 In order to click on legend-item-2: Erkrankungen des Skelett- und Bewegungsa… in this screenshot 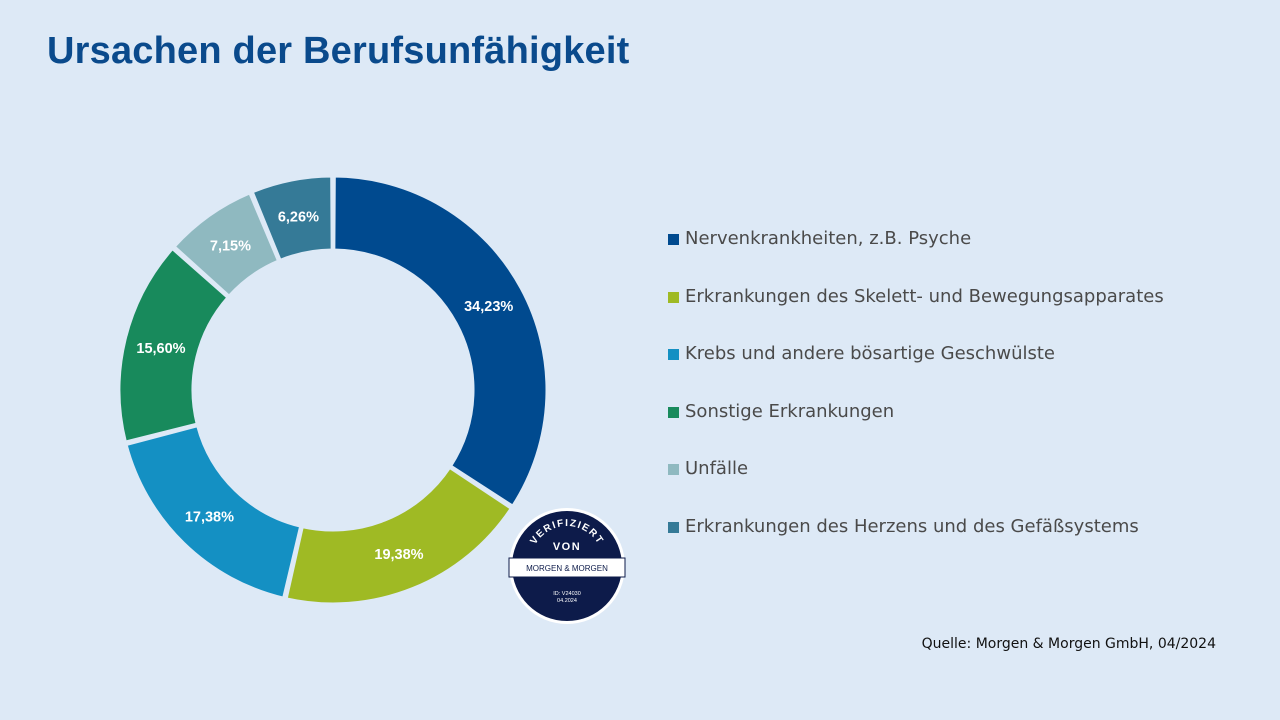, I will do `click(916, 313)`.